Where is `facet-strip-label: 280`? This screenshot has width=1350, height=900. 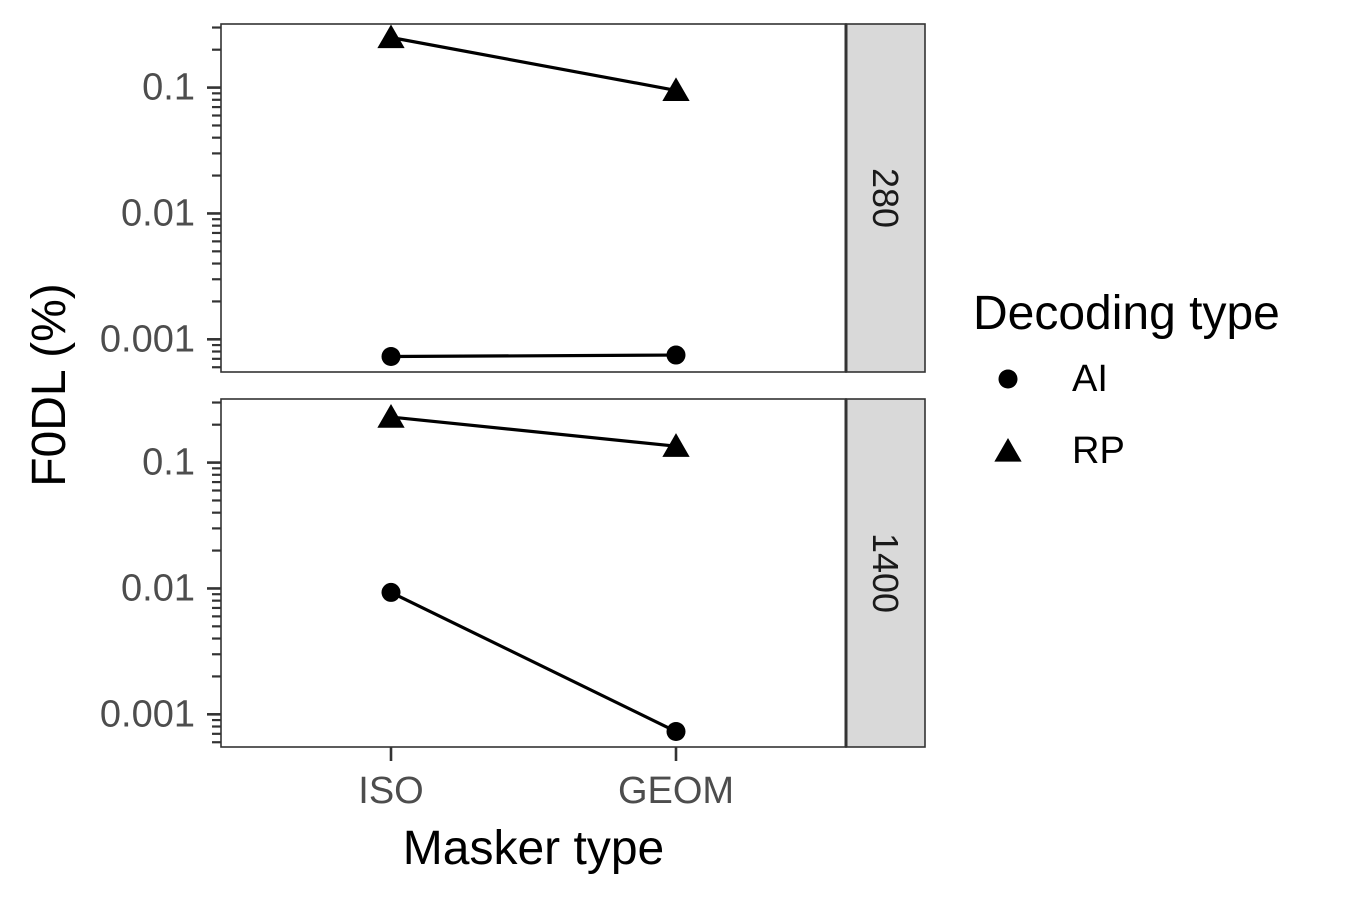 facet-strip-label: 280 is located at coordinates (885, 198).